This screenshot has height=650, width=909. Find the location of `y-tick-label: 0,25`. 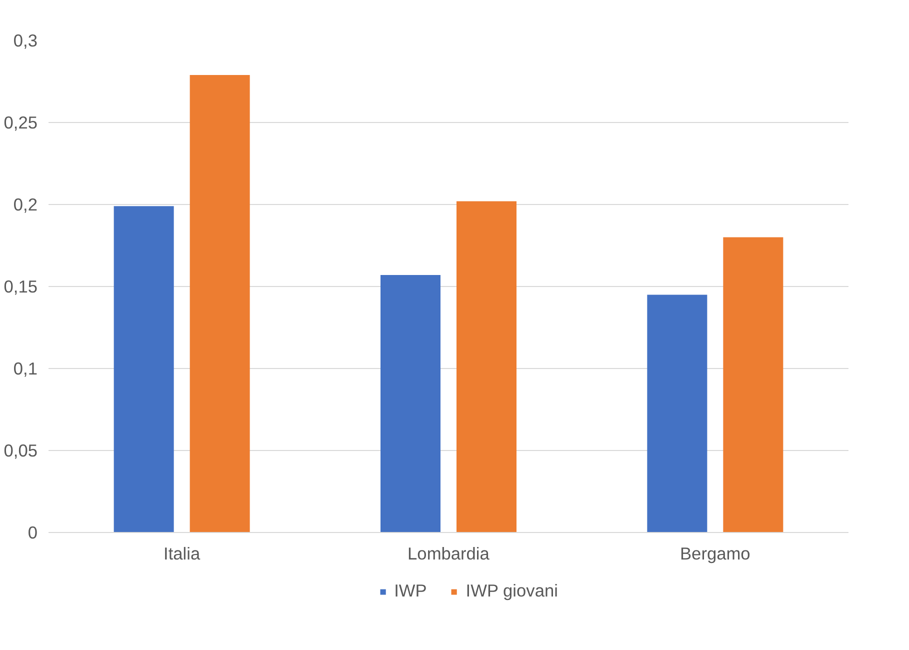

y-tick-label: 0,25 is located at coordinates (21, 122).